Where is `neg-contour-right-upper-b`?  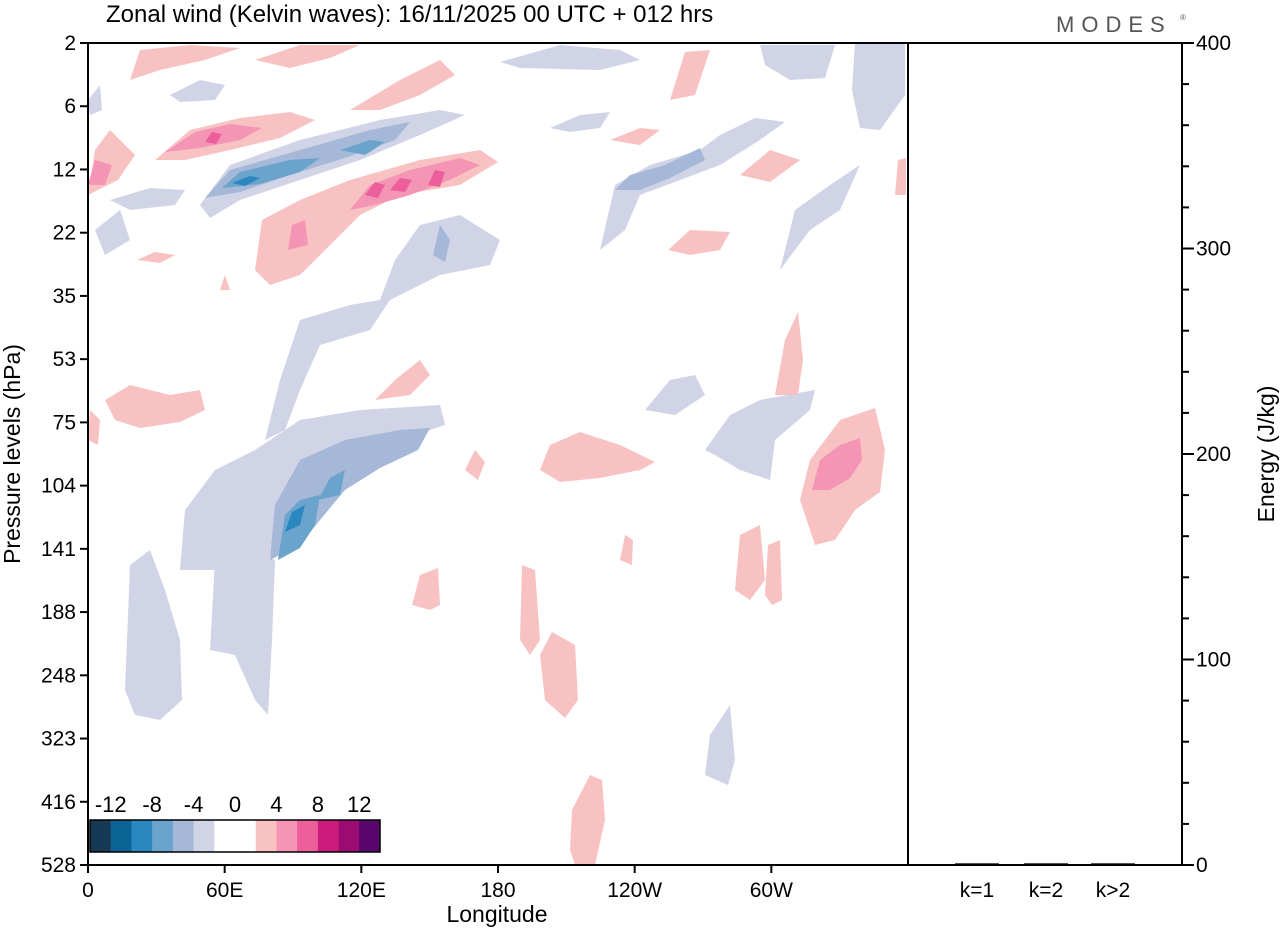
neg-contour-right-upper-b is located at coordinates (692, 184).